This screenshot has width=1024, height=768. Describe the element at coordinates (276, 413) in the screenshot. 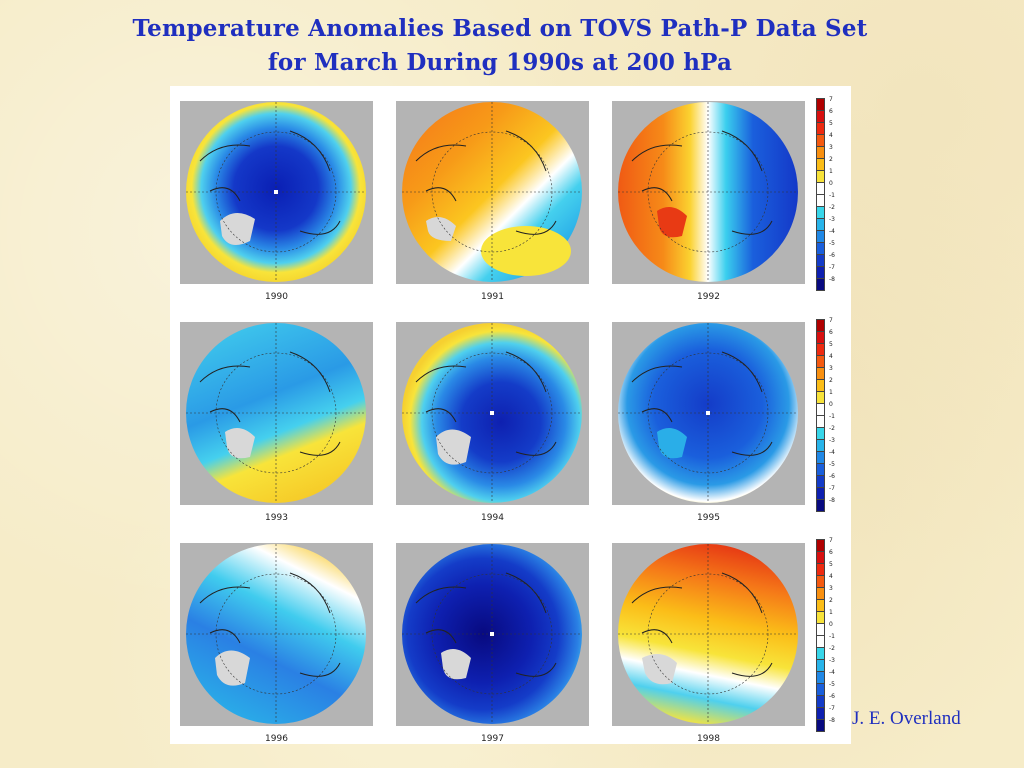

I see `map-panel-1993` at that location.